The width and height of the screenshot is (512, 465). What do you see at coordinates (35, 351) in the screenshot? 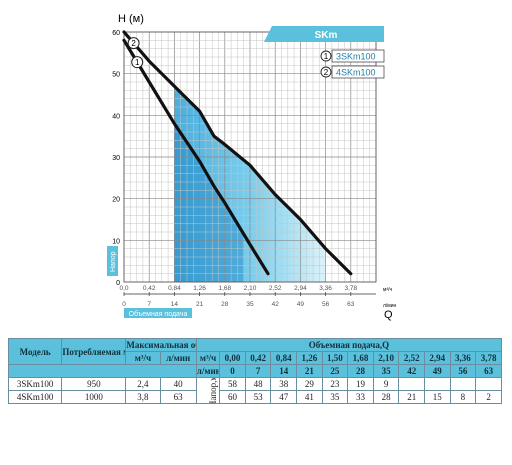
I see `header-model: Модель` at bounding box center [35, 351].